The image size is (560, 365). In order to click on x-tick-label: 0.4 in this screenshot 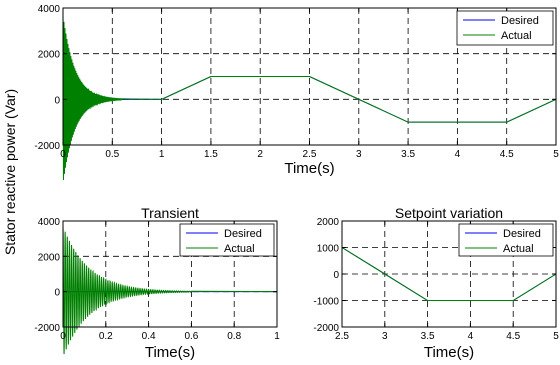, I will do `click(149, 336)`.